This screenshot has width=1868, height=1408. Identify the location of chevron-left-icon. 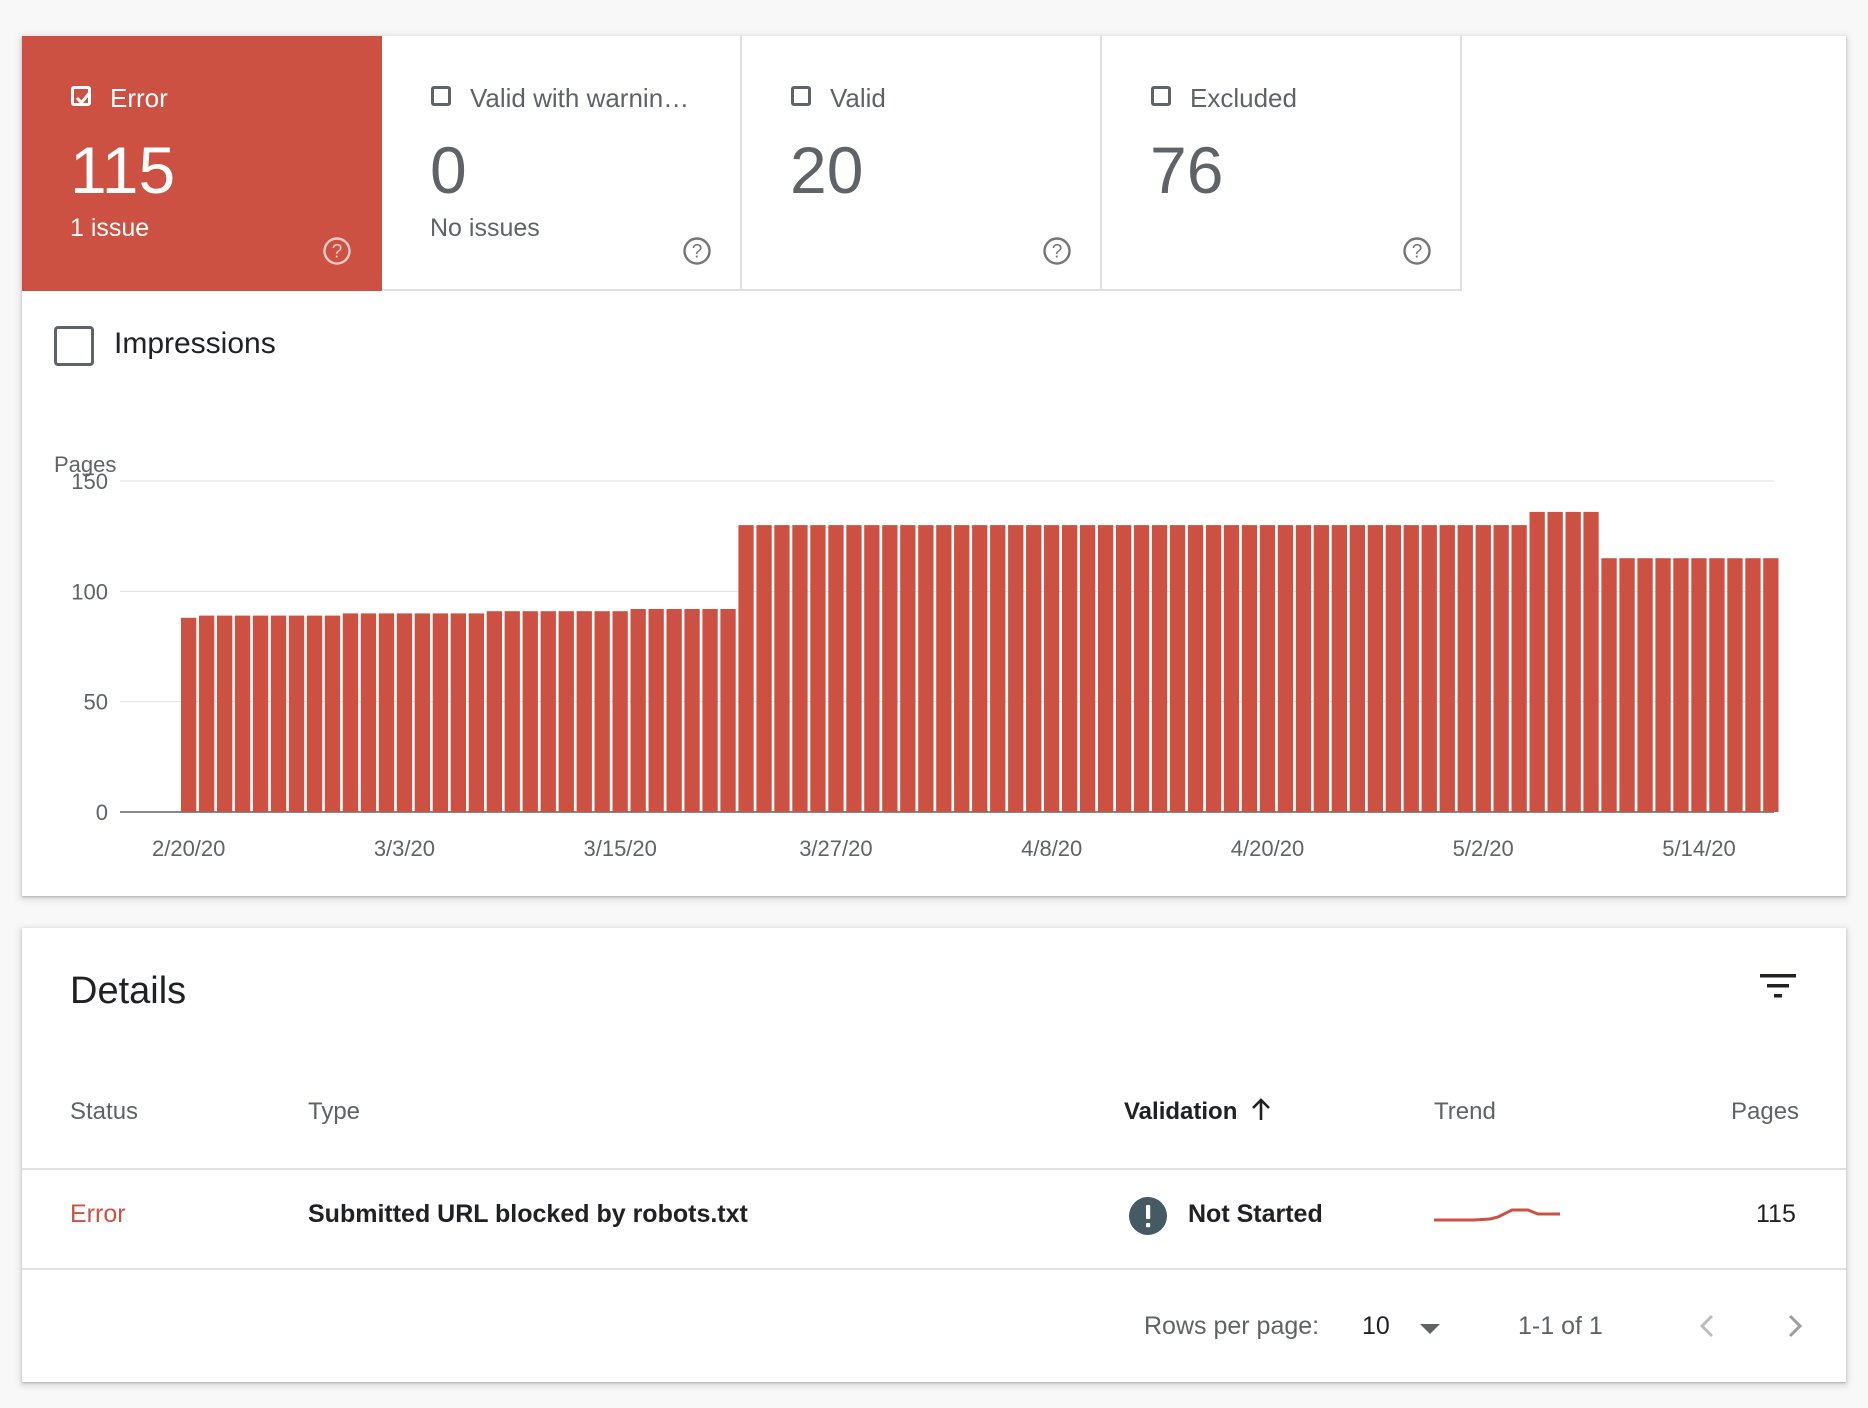
(1708, 1326).